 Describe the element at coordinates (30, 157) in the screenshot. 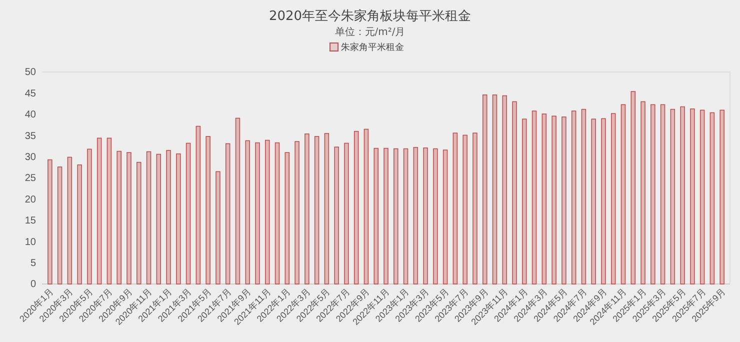

I see `y-tick-label: 30` at that location.